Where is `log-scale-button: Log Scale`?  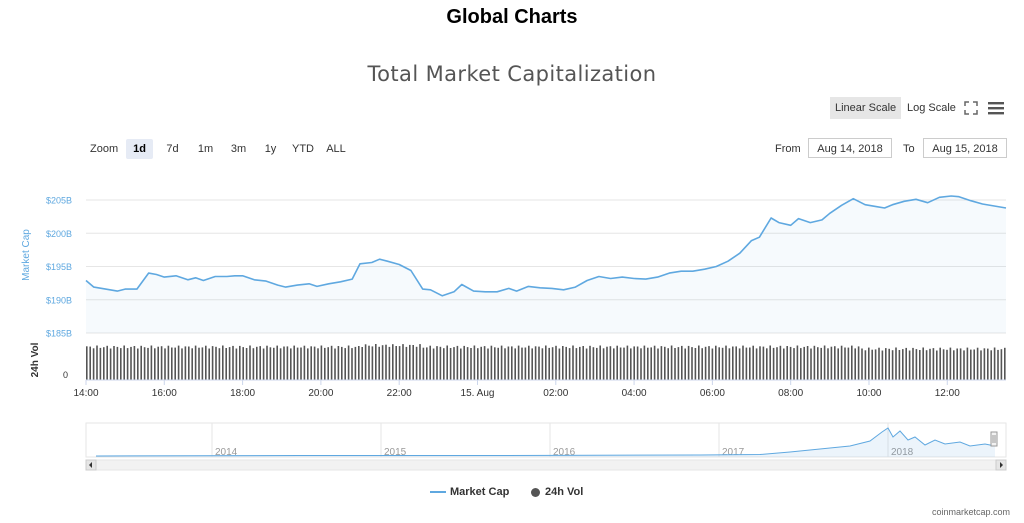 log-scale-button: Log Scale is located at coordinates (931, 108).